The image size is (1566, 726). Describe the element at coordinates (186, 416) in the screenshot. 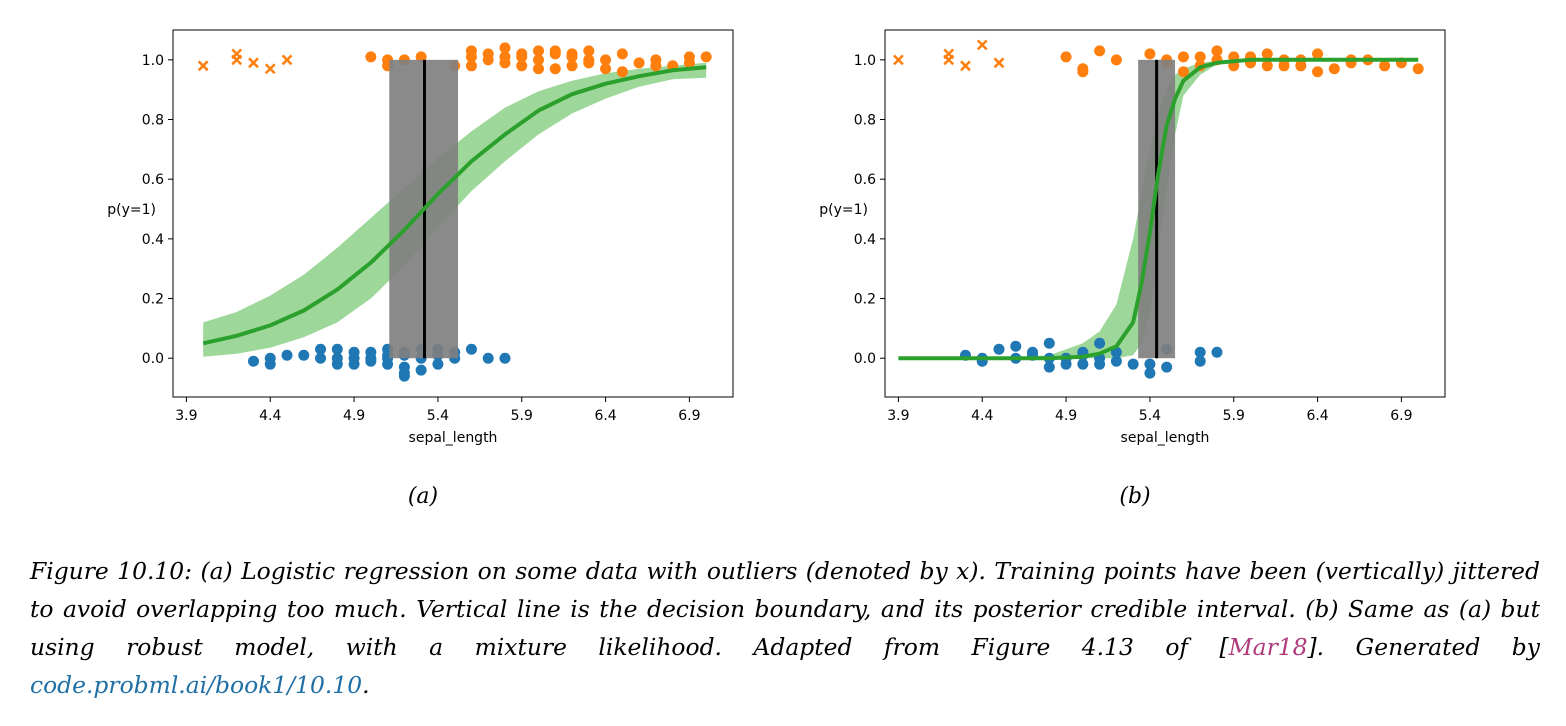

I see `x-tick-label: 3.9` at that location.